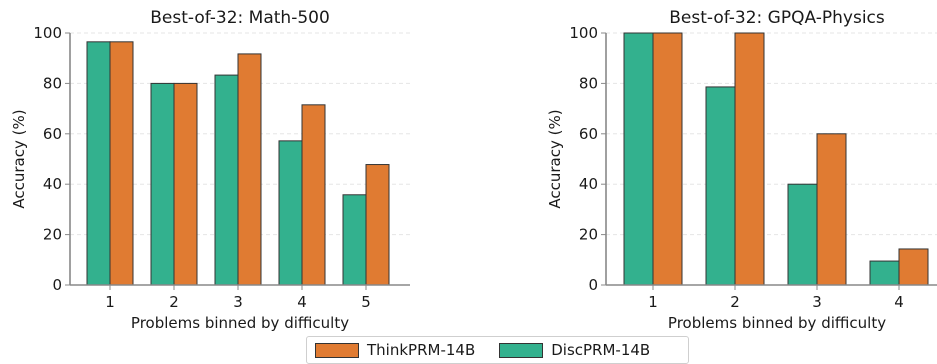 This screenshot has height=364, width=937. I want to click on legend-swatch-thinkprm, so click(337, 350).